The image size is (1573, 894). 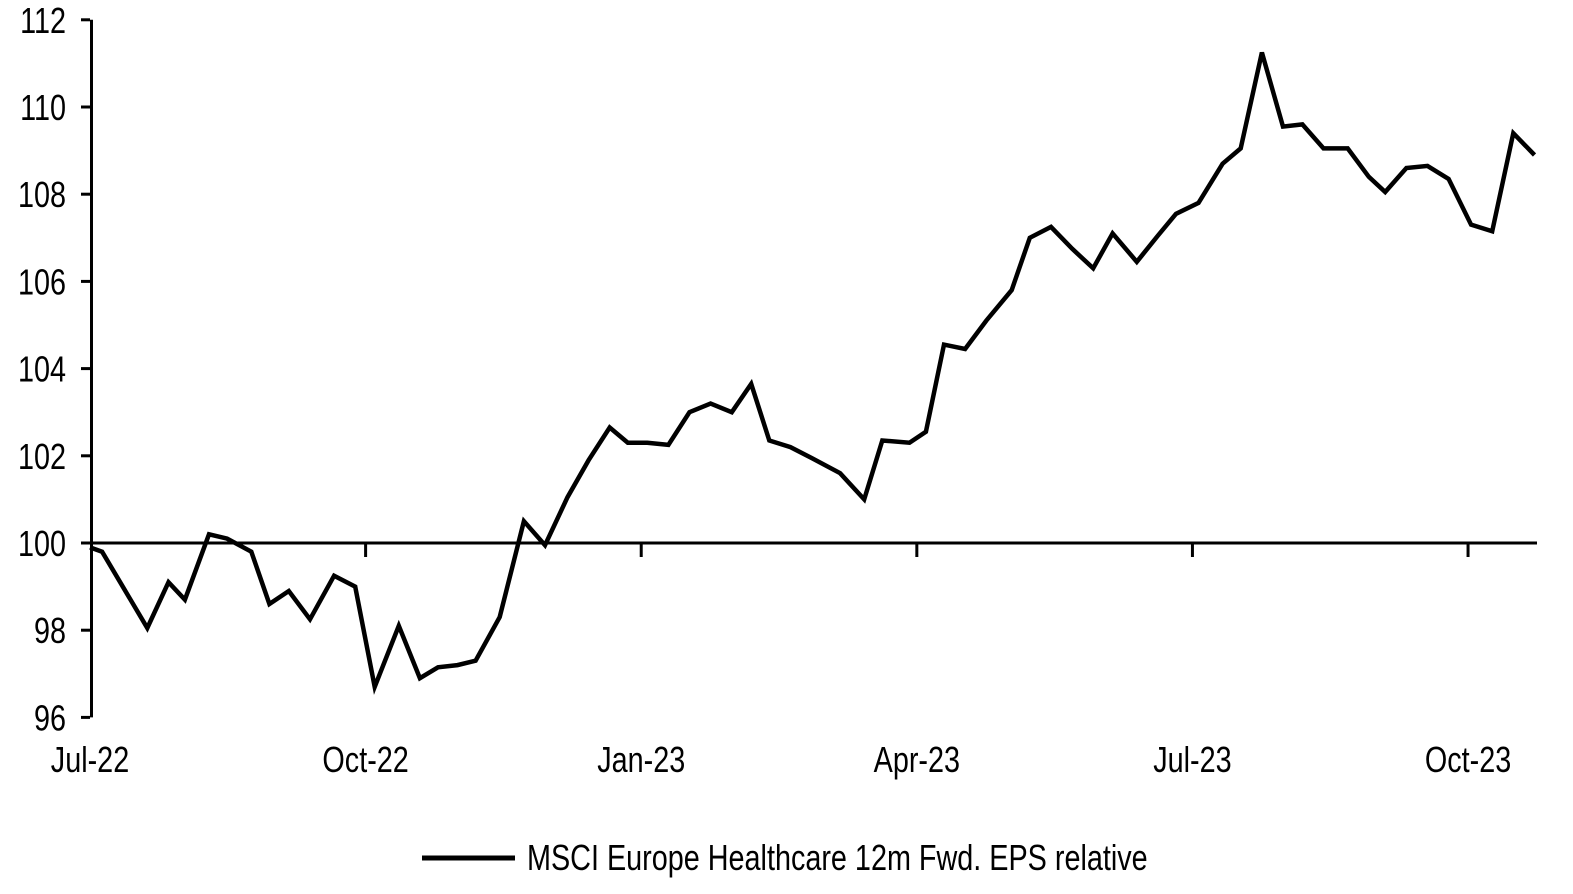 I want to click on y-tick-label: 112, so click(x=43, y=20).